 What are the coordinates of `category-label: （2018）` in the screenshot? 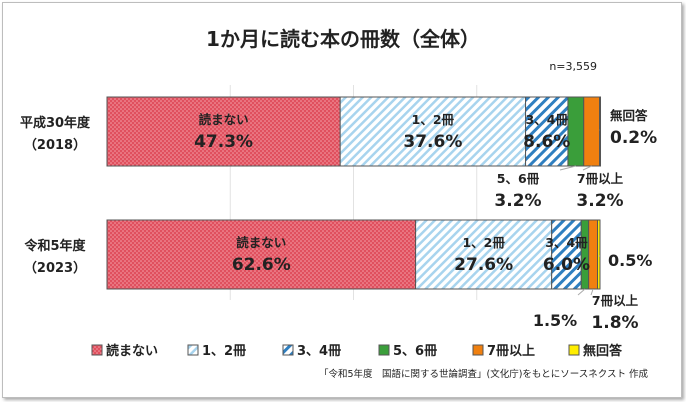 It's located at (55, 145).